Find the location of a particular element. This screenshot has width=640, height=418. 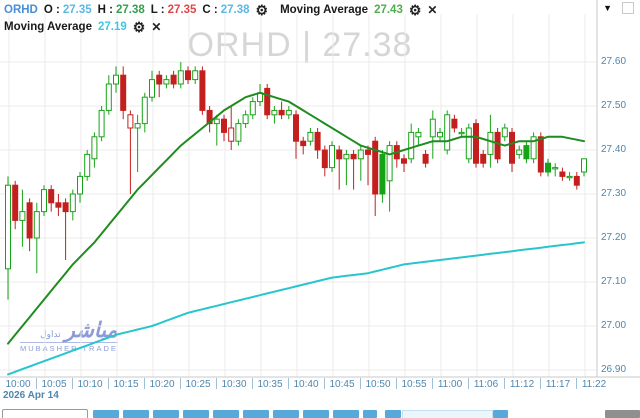

time-axis-label: 11:17 is located at coordinates (558, 384).